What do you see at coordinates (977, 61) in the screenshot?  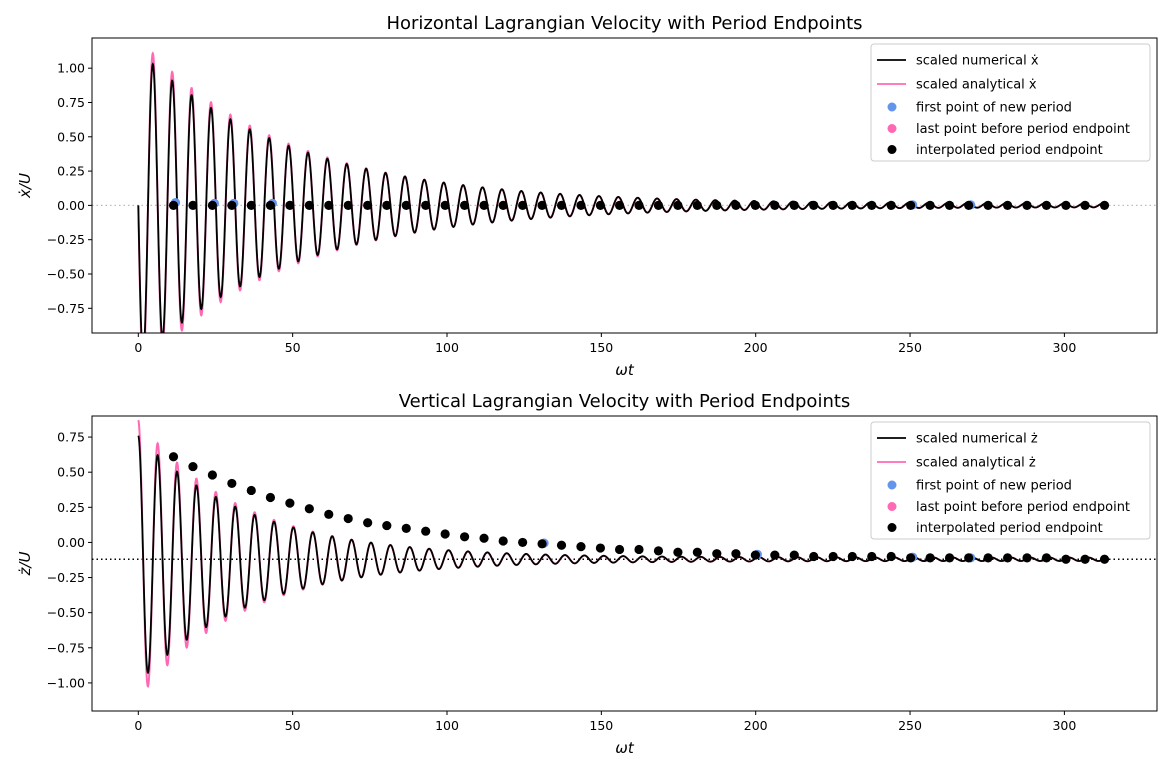 I see `top-legend-label-numerical: scaled numerical ẋ` at bounding box center [977, 61].